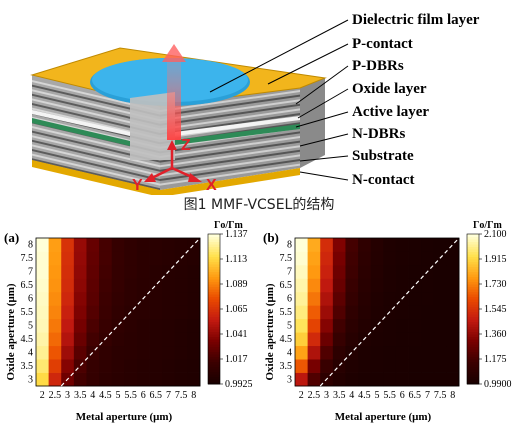 The width and height of the screenshot is (518, 430). What do you see at coordinates (105, 395) in the screenshot?
I see `x-tick-label: 4.5` at bounding box center [105, 395].